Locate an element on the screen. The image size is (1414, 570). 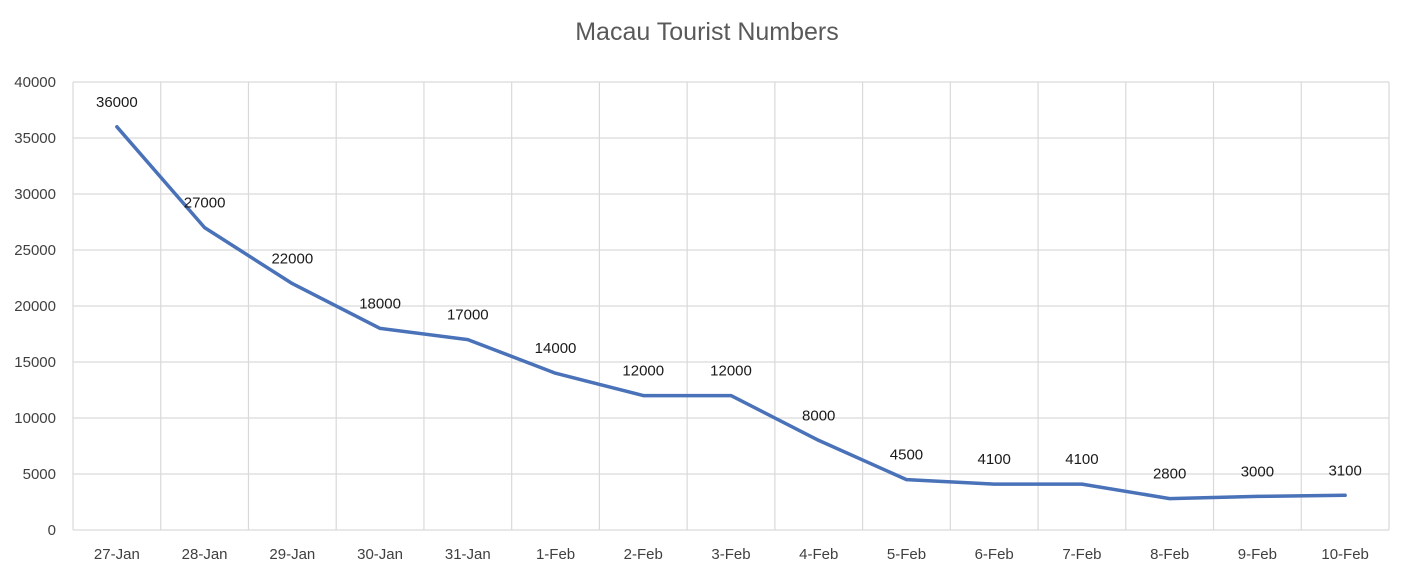
x-tick-label: 8-Feb is located at coordinates (1169, 554).